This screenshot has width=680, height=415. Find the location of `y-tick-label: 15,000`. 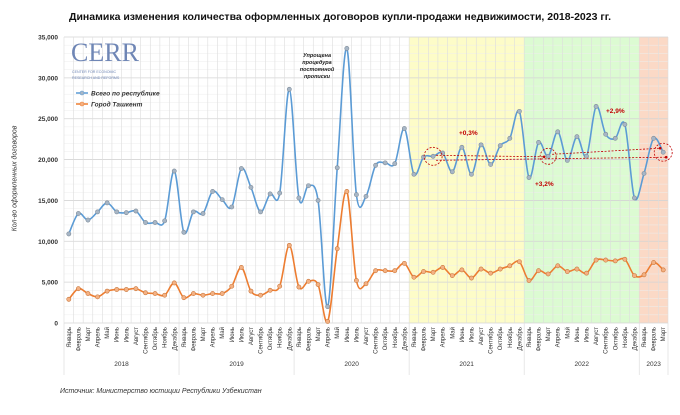

y-tick-label: 15,000 is located at coordinates (48, 201).